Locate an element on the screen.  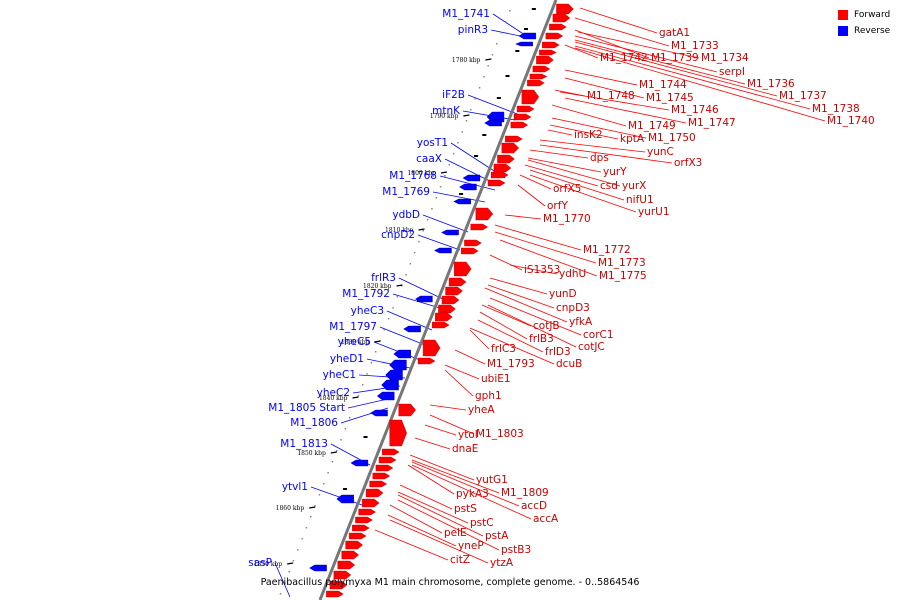
forward-gene-label: citZ is located at coordinates (460, 560).